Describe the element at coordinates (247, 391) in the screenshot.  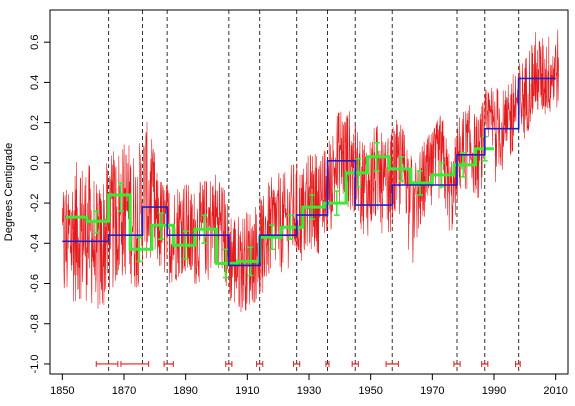
I see `x-tick-label: 1910` at that location.